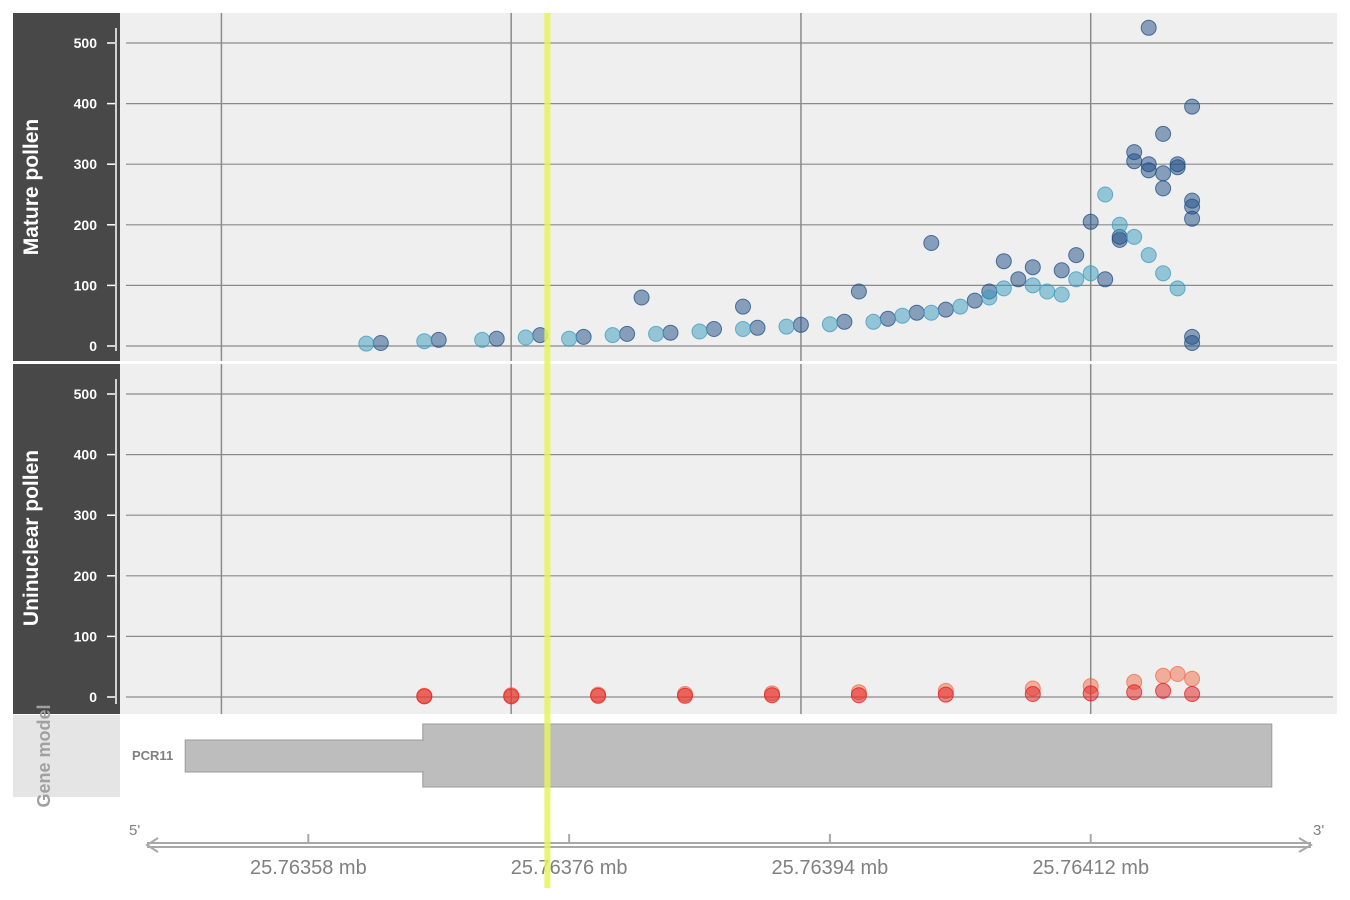  I want to click on x-tick-label: 25.76358 mb, so click(308, 868).